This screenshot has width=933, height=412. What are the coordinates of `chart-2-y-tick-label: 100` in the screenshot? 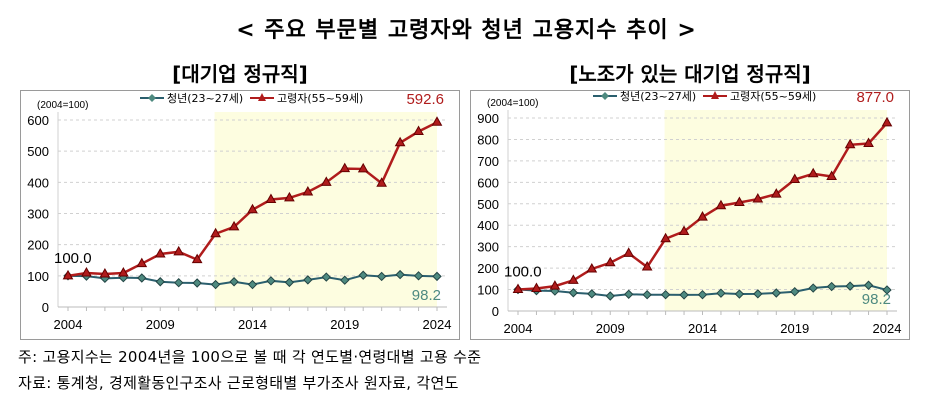 It's located at (488, 290).